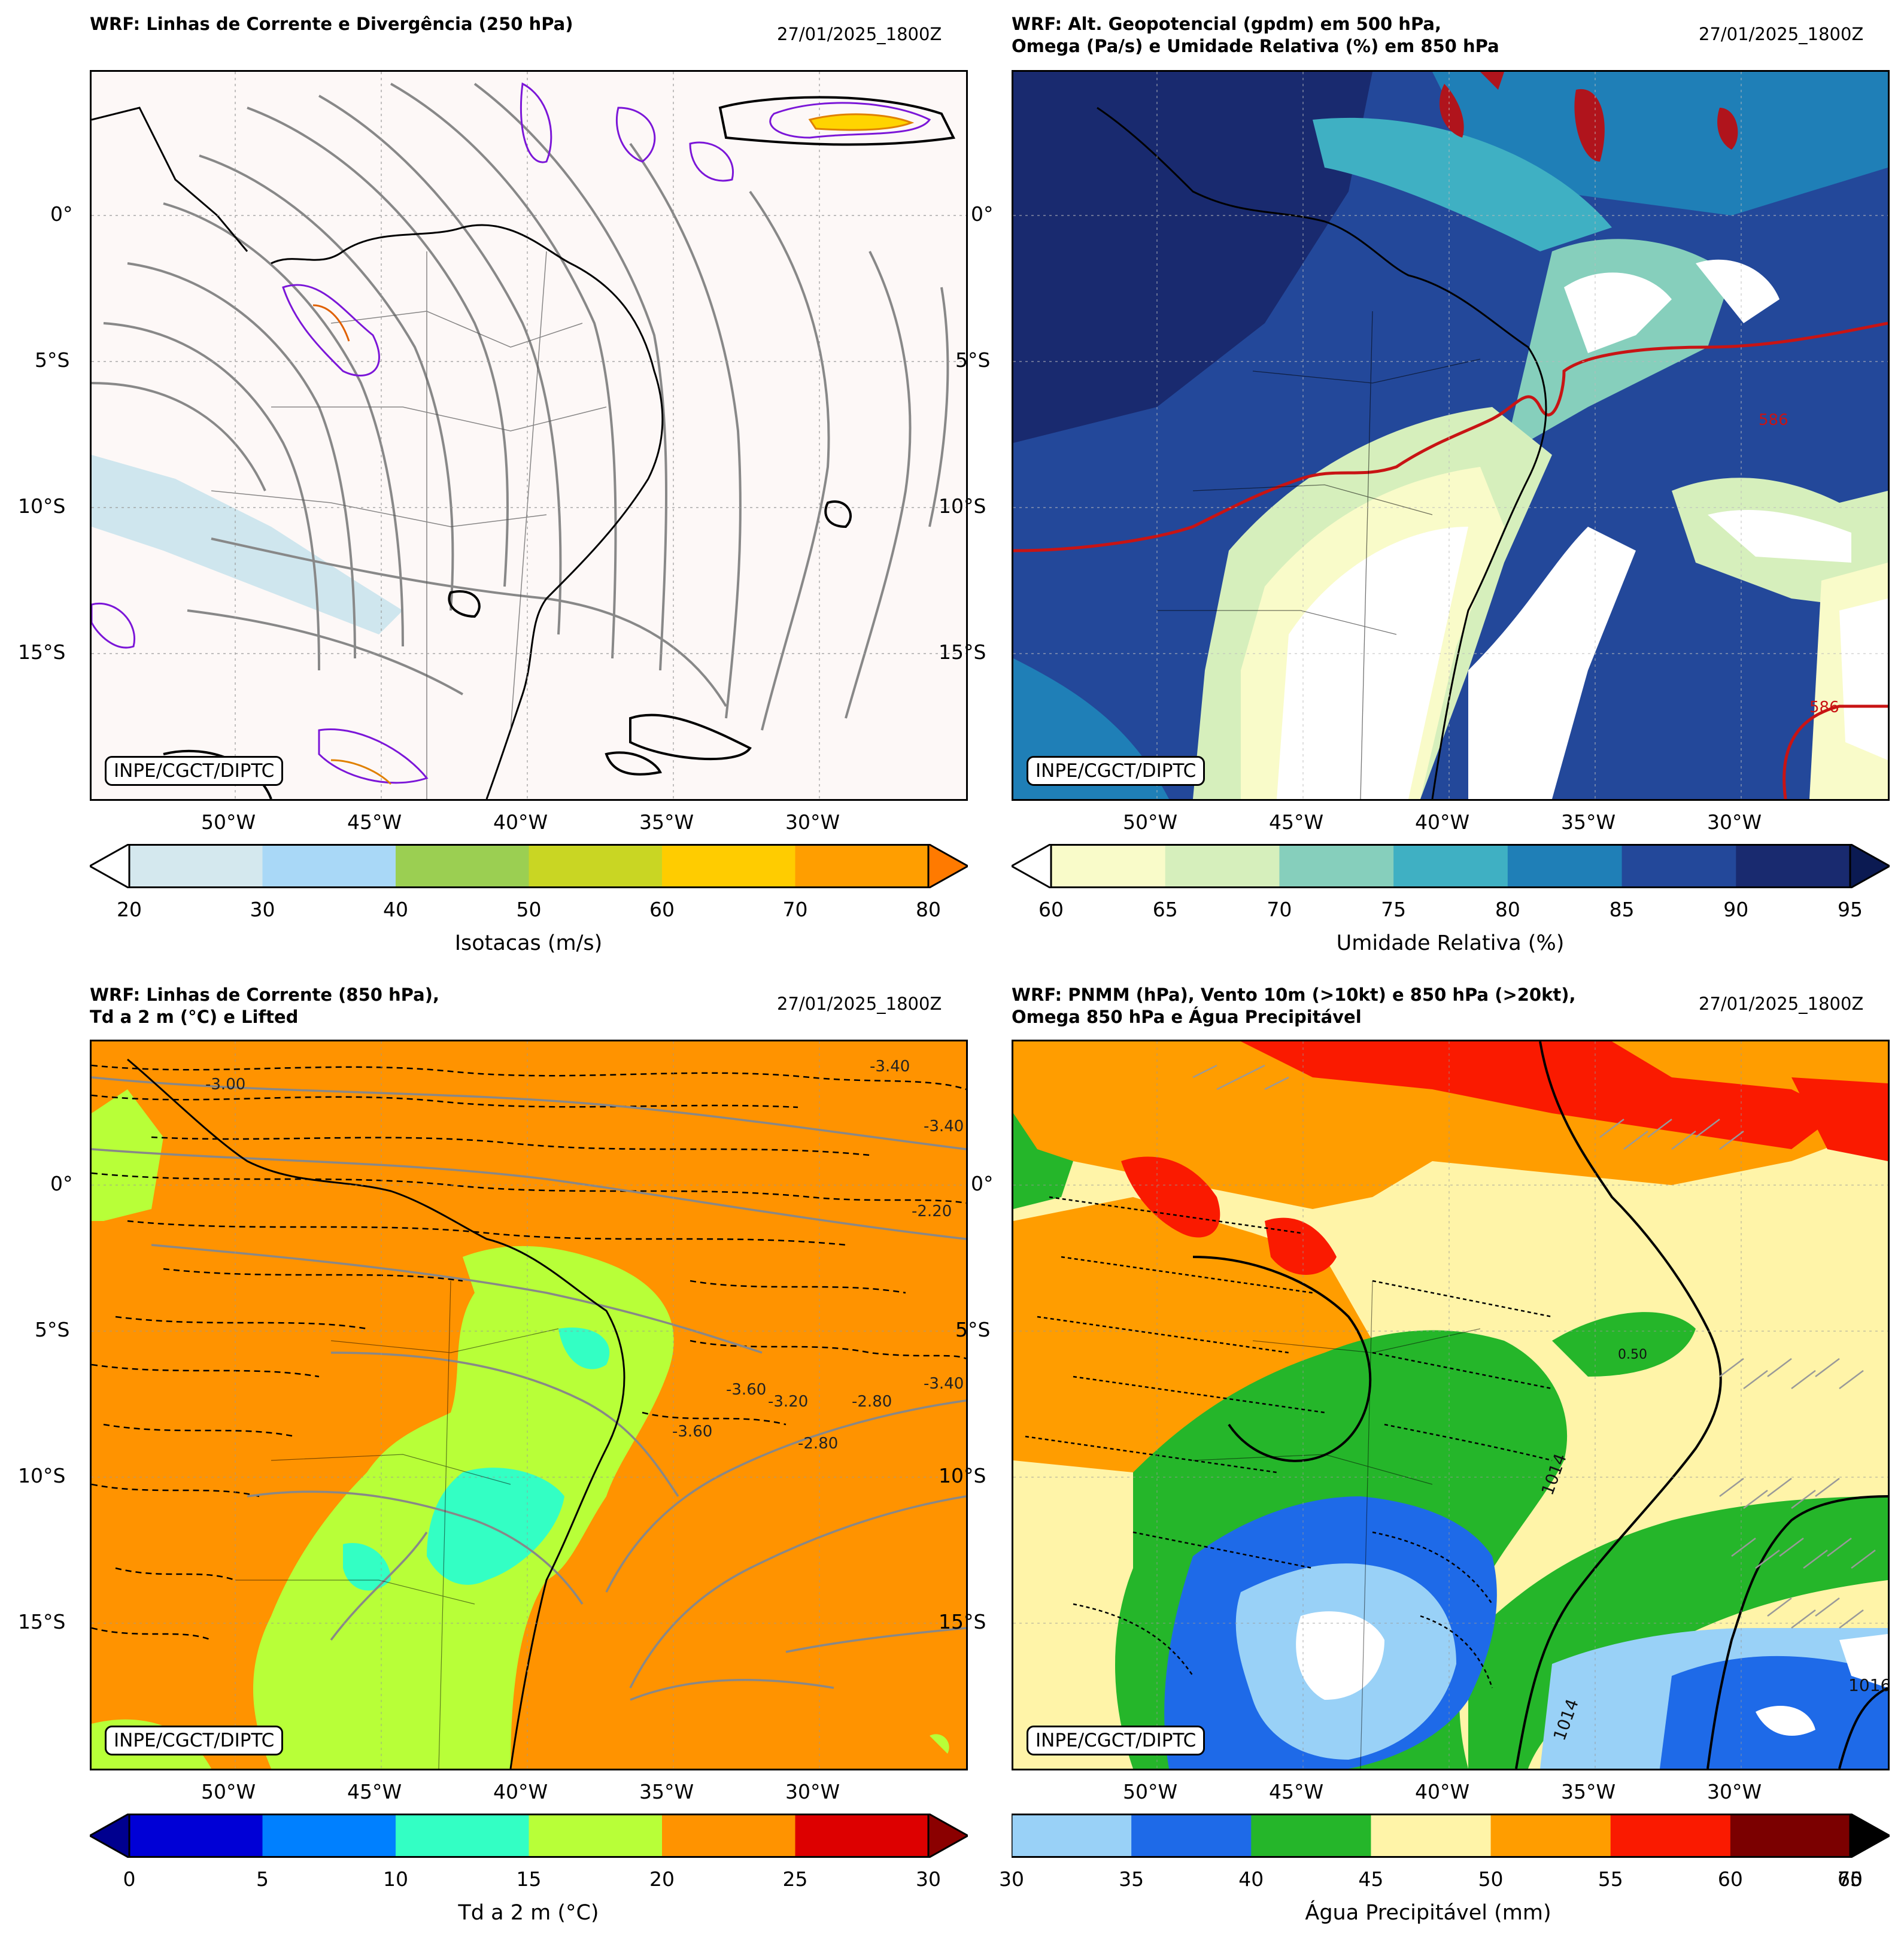  I want to click on lifted-label-7: -2.80, so click(818, 1444).